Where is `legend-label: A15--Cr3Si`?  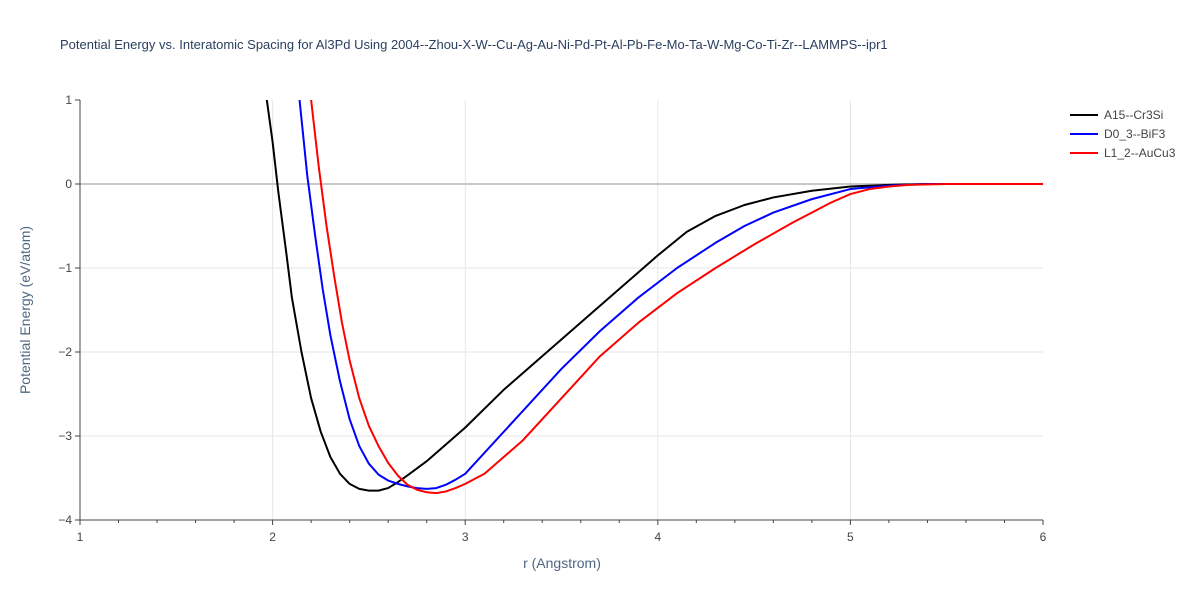
legend-label: A15--Cr3Si is located at coordinates (1133, 115).